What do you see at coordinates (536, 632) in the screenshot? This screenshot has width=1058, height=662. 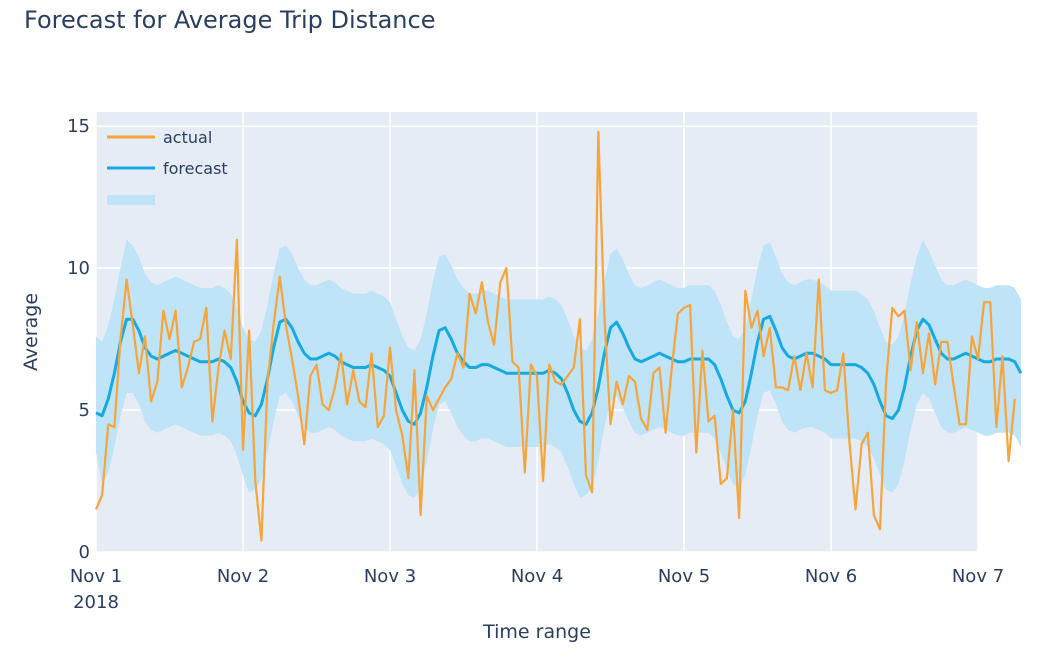 I see `x-axis-title: Time range` at bounding box center [536, 632].